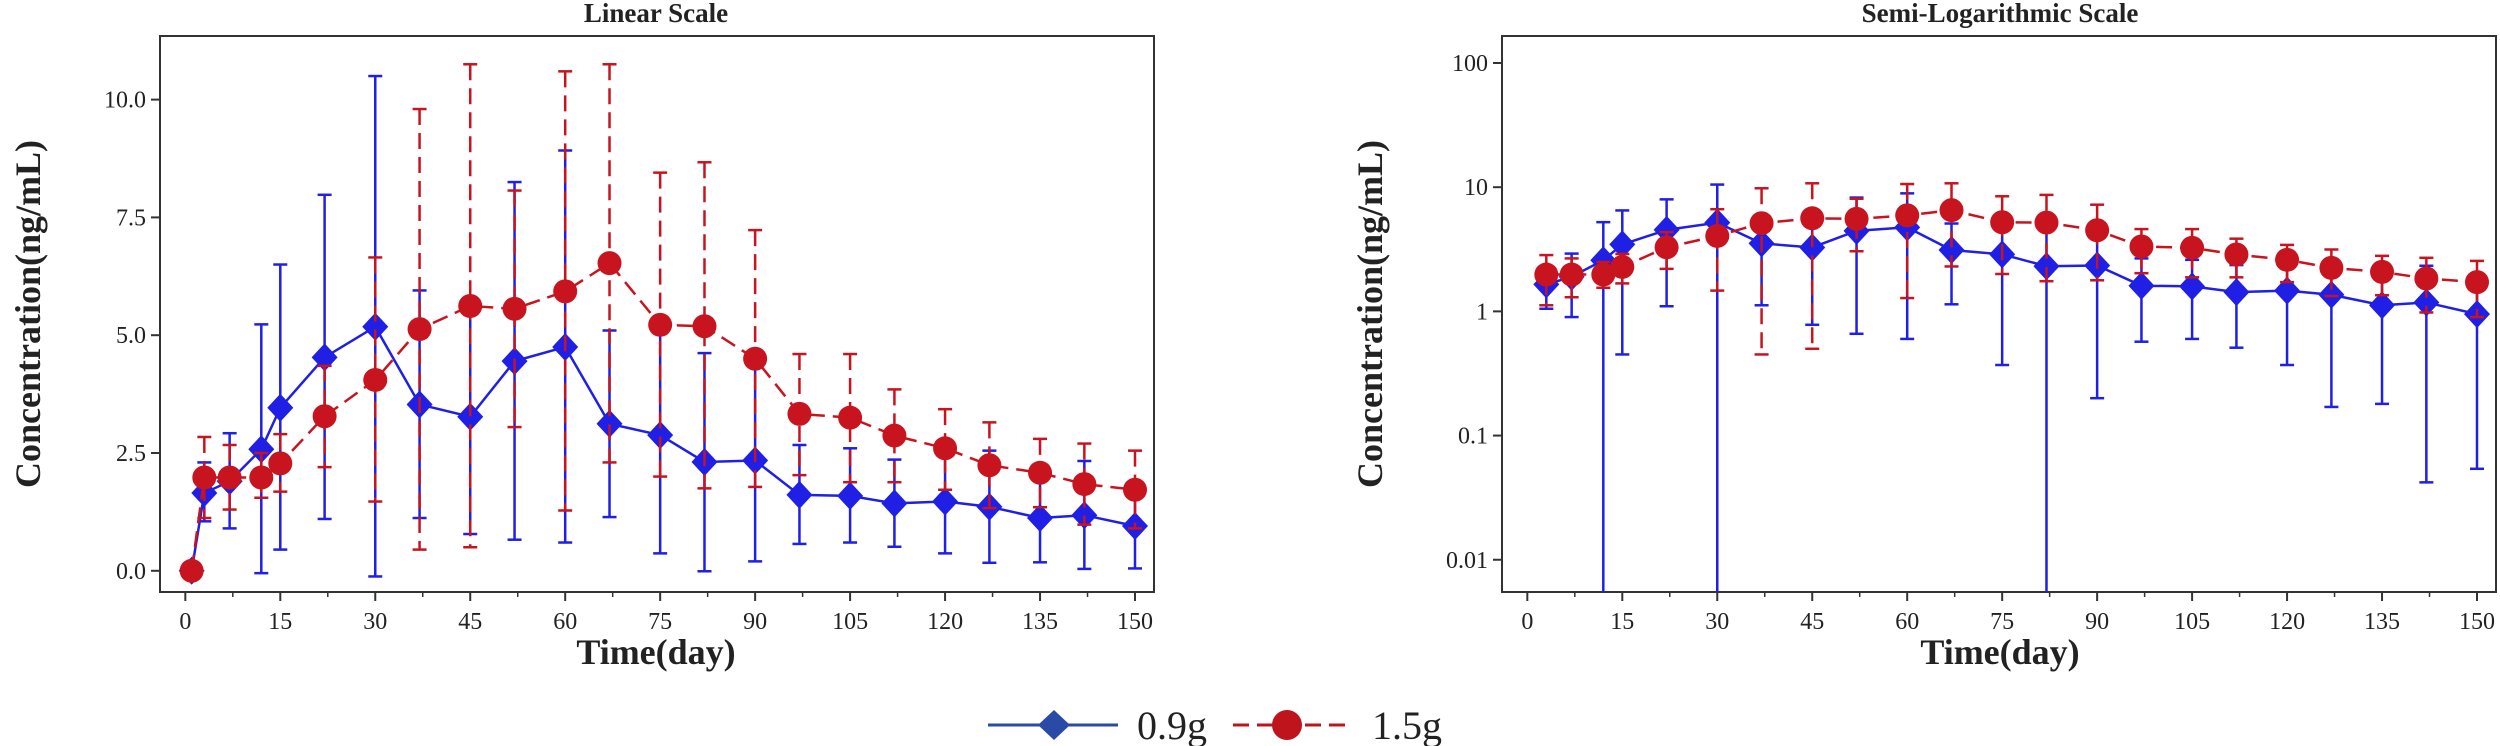 The image size is (2500, 746). What do you see at coordinates (1215, 724) in the screenshot?
I see `legend: 0.9g 1.5g` at bounding box center [1215, 724].